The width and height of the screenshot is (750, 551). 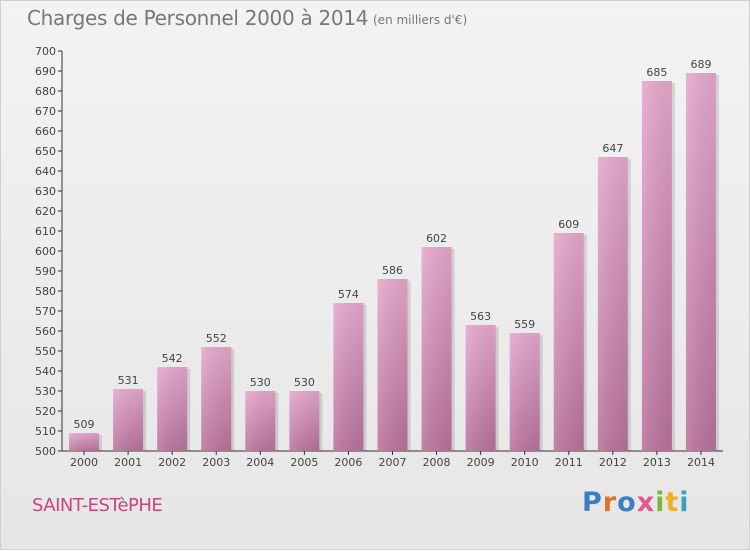 I want to click on bar-value-label: 563, so click(x=480, y=316).